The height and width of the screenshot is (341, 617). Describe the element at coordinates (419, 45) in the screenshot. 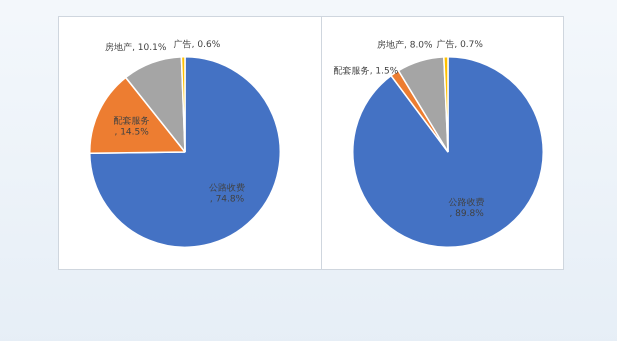

I see `data-label: , 8.0%` at that location.